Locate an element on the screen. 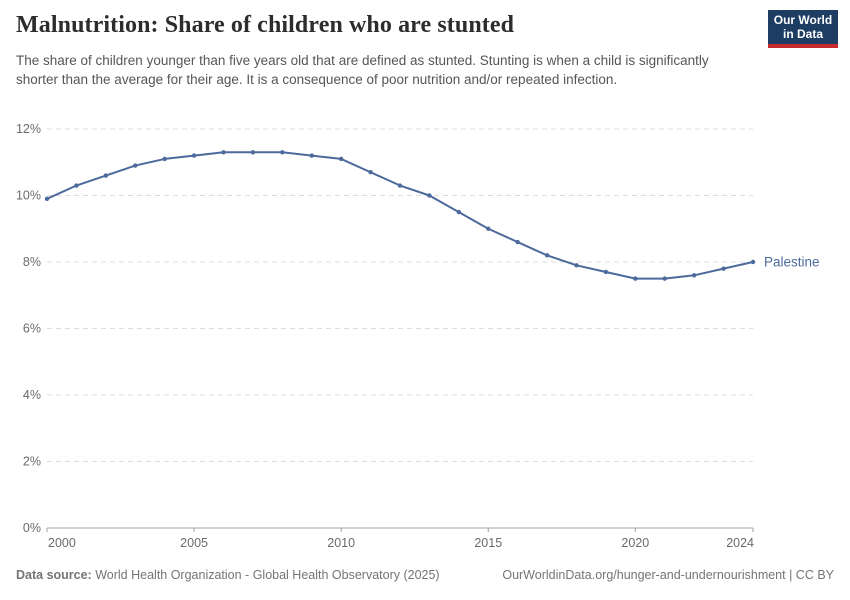  data-point-2003 is located at coordinates (135, 165).